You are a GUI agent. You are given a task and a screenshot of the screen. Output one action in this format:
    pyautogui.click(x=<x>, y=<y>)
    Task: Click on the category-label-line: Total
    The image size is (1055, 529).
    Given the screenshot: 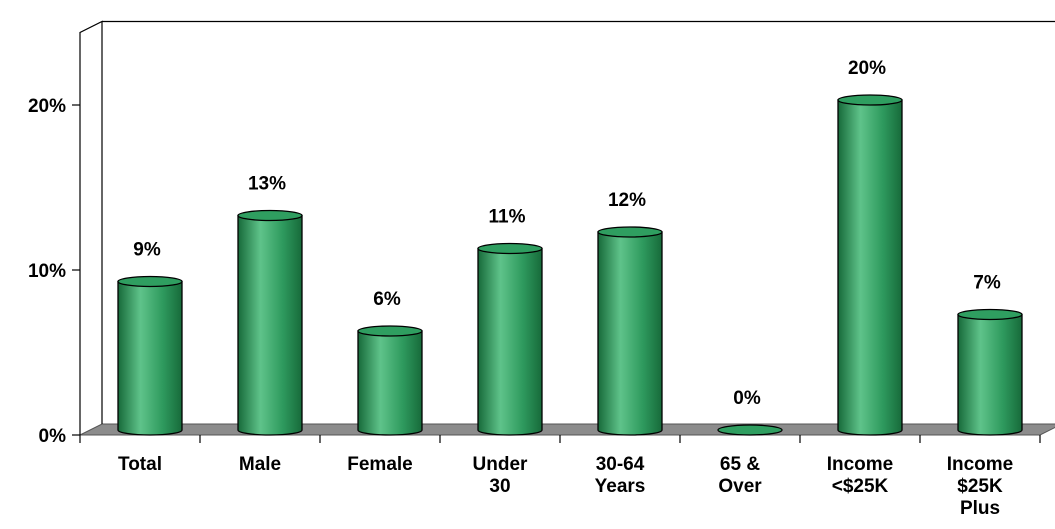 What is the action you would take?
    pyautogui.click(x=140, y=464)
    